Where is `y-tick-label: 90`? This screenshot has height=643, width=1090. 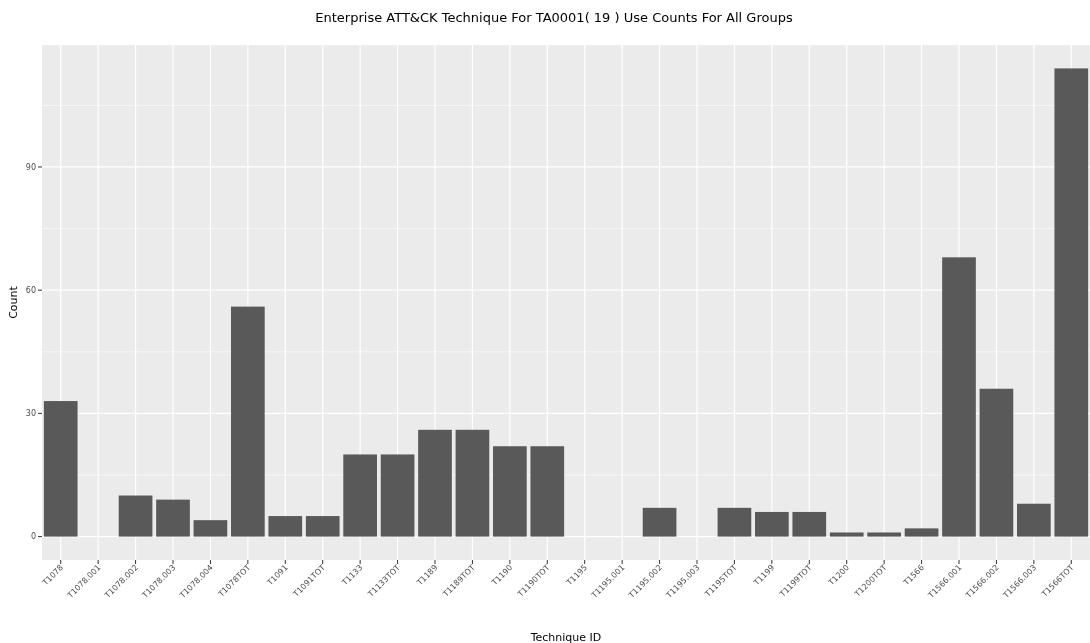
y-tick-label: 90 is located at coordinates (30, 167).